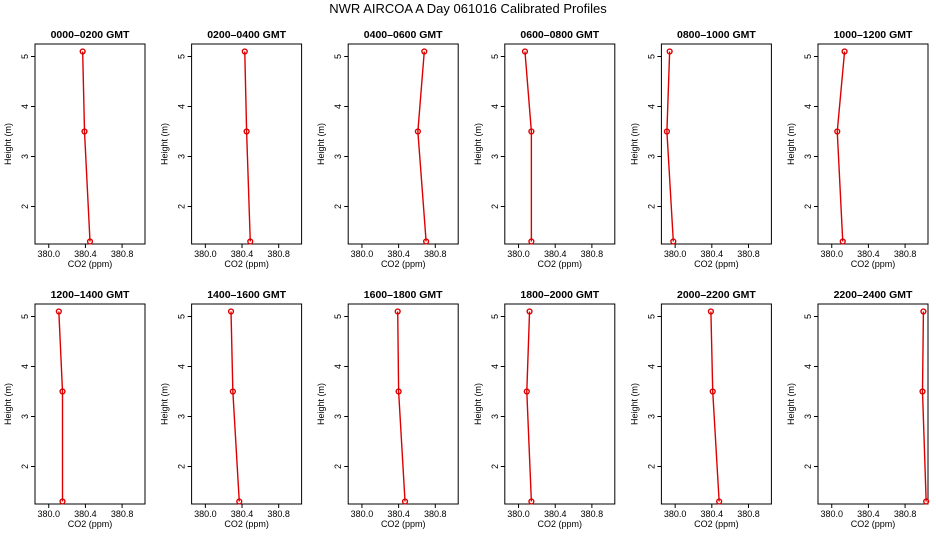 The image size is (936, 540). Describe the element at coordinates (246, 35) in the screenshot. I see `panel-title: 0200–0400 GMT` at that location.